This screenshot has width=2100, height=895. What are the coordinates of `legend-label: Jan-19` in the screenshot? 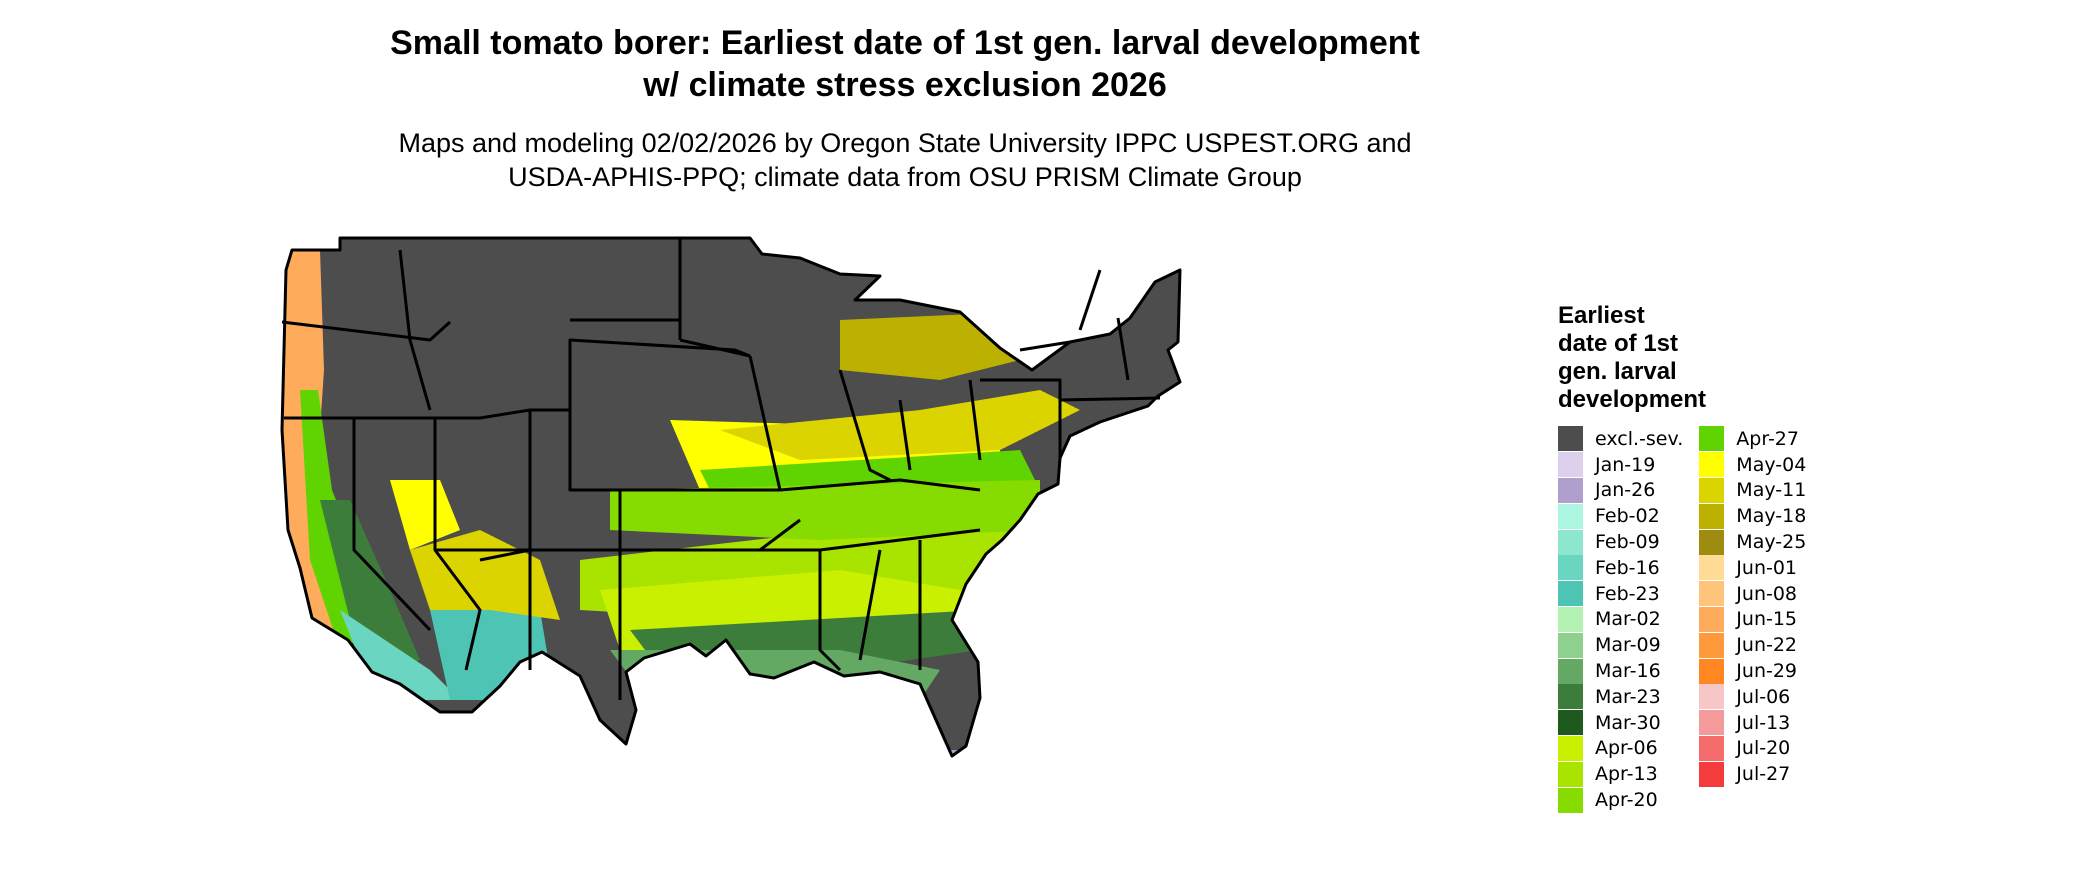 It's located at (1625, 464).